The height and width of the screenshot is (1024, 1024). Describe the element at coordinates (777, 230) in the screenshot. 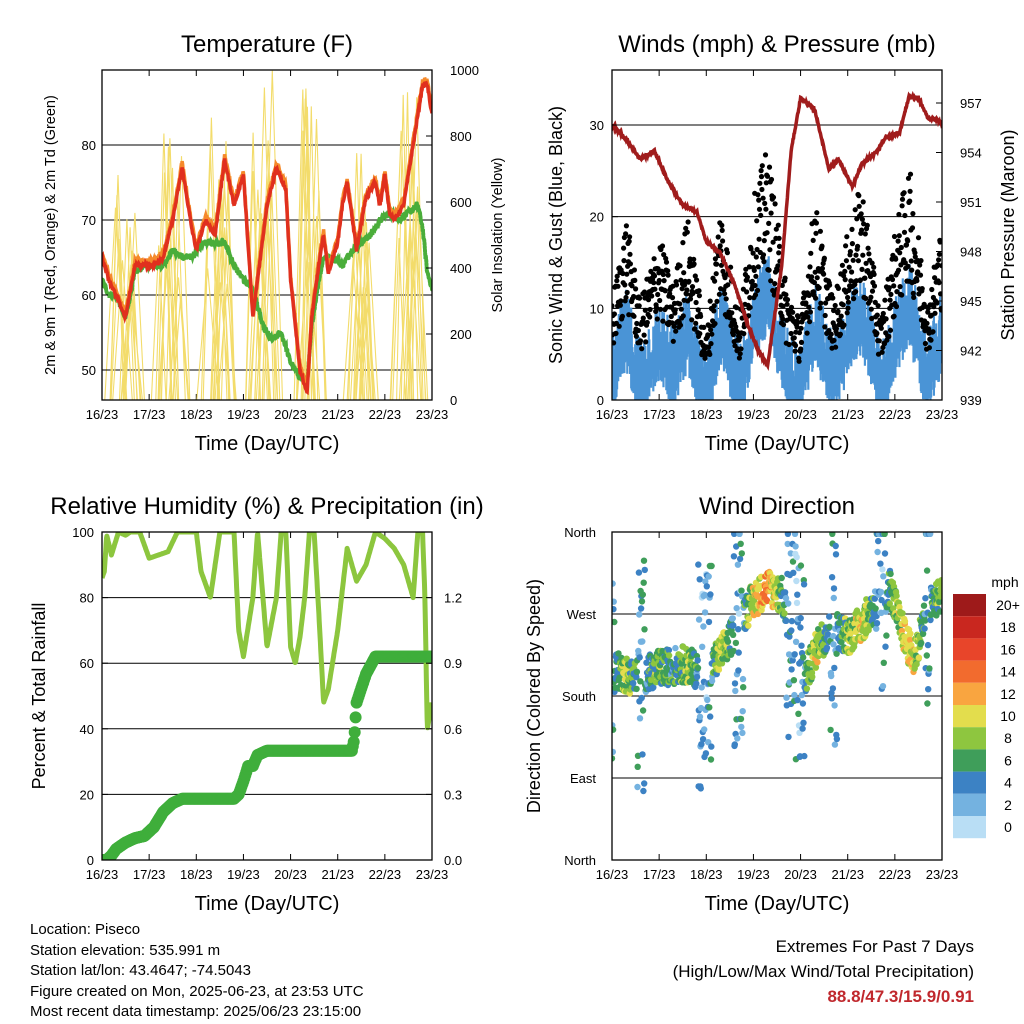

I see `pressure-line` at that location.